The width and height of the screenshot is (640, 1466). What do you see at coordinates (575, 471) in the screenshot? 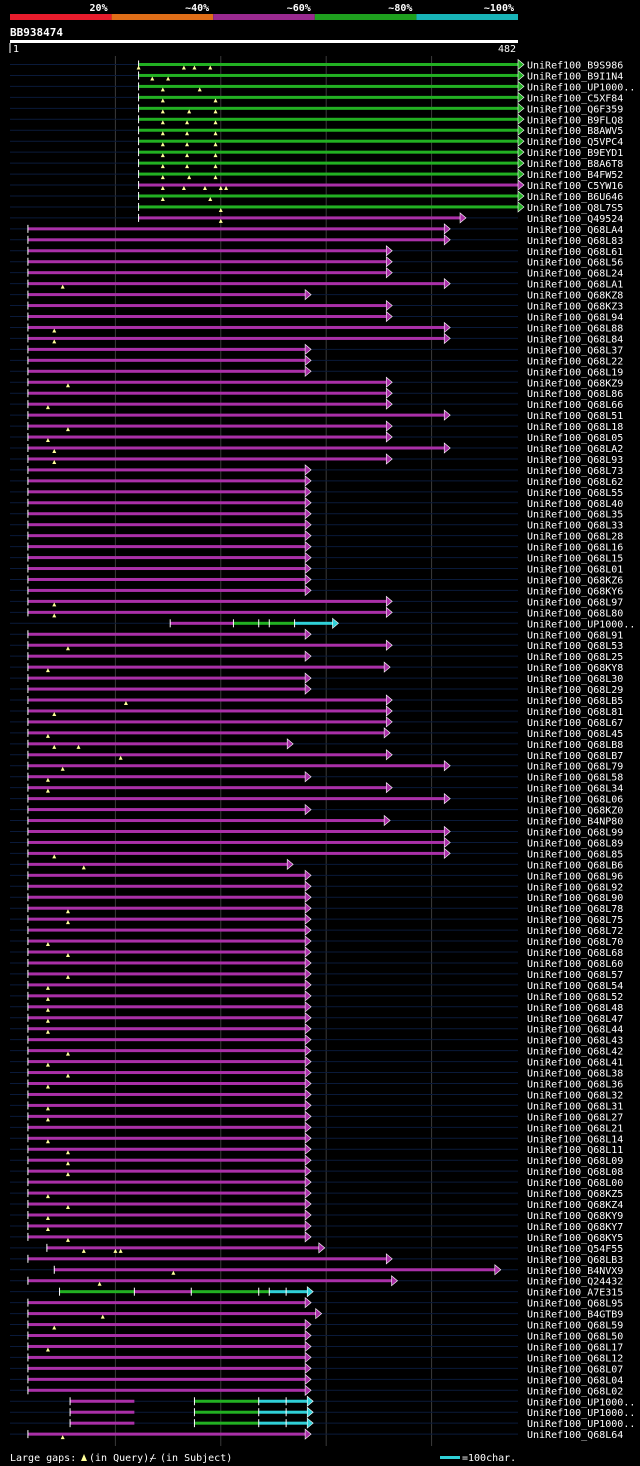
I see `hit-label: UniRef100_Q68L73` at bounding box center [575, 471].